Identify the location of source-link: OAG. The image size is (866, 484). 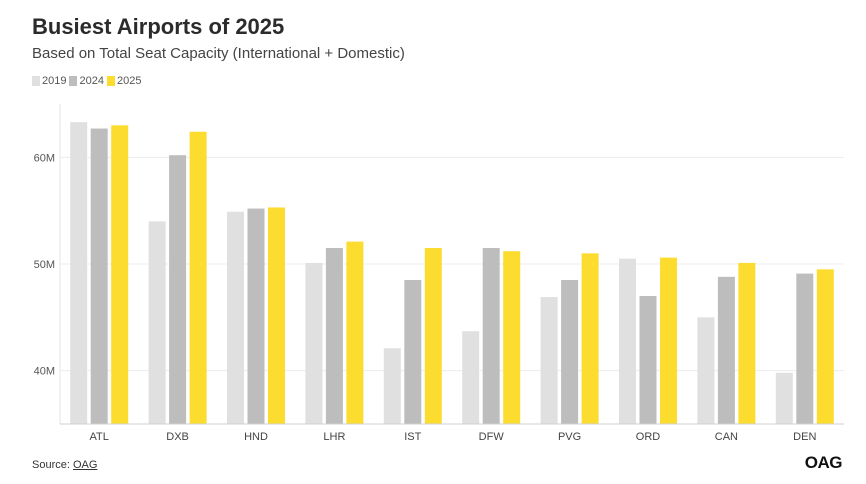
(85, 465).